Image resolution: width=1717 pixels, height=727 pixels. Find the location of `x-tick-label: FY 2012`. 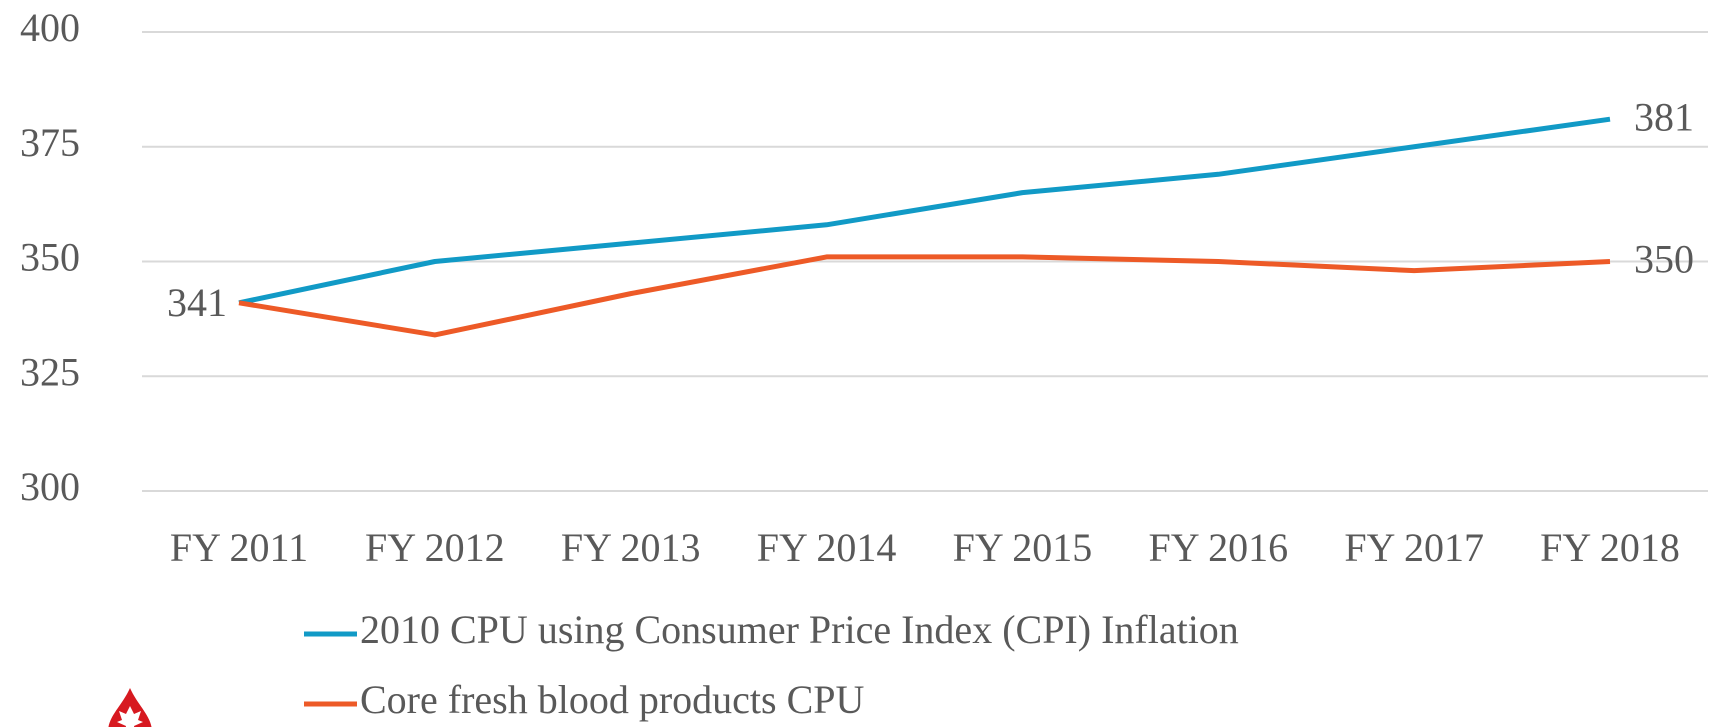

x-tick-label: FY 2012 is located at coordinates (435, 547).